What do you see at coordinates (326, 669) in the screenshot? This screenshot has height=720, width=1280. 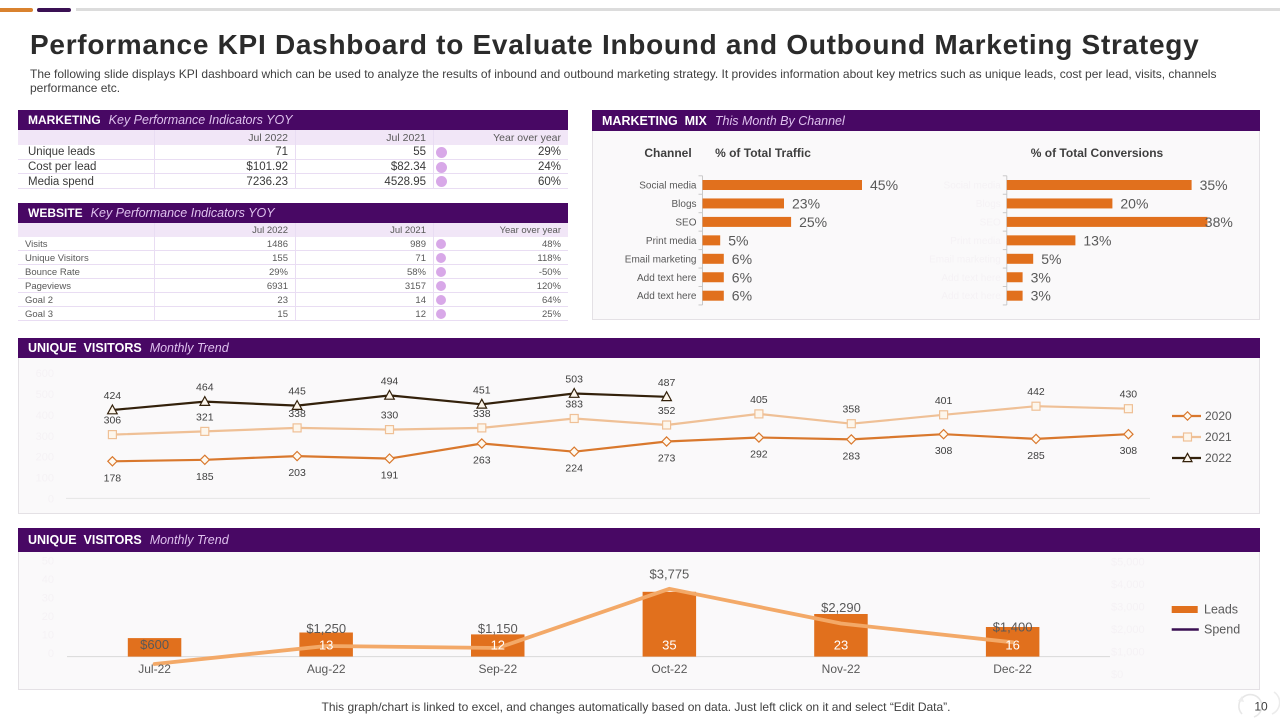 I see `svg-text: Aug-22` at bounding box center [326, 669].